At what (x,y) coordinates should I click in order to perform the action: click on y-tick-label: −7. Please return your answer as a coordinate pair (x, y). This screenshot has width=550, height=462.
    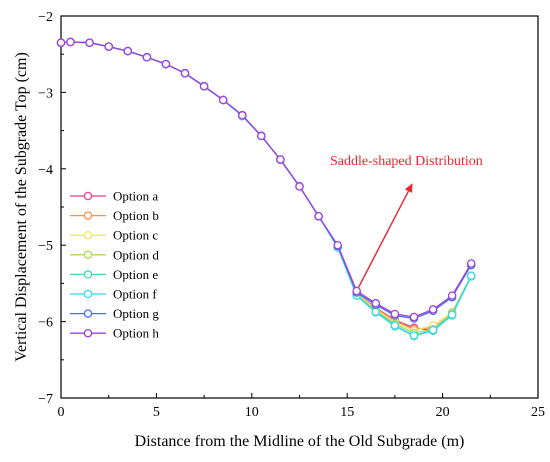
    Looking at the image, I should click on (45, 399).